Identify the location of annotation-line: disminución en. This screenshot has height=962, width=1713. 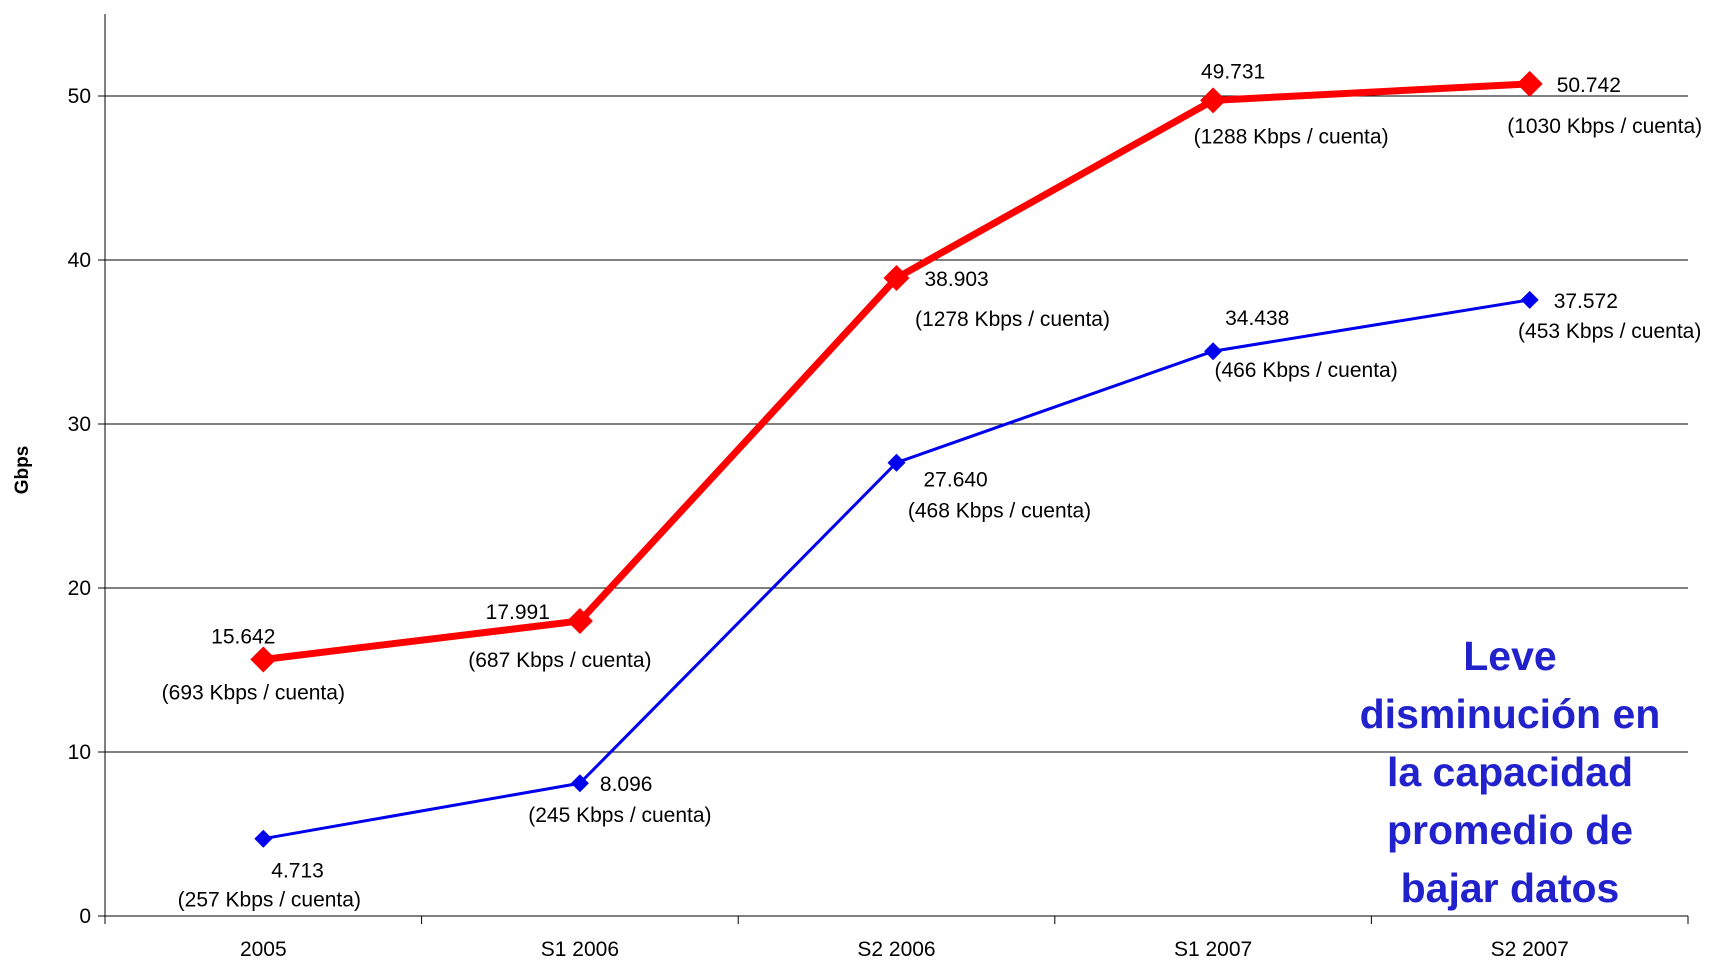
(1510, 714).